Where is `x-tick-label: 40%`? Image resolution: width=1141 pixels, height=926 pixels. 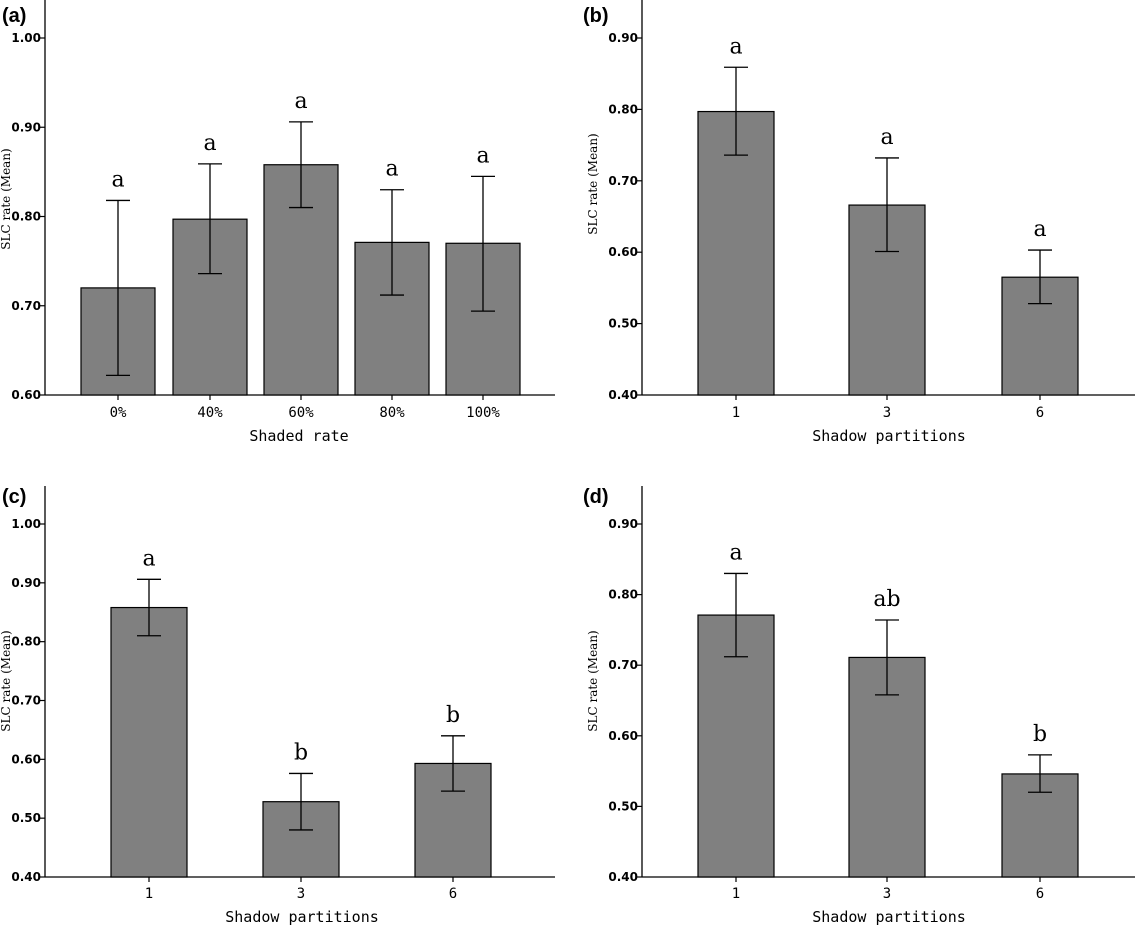
x-tick-label: 40% is located at coordinates (210, 413).